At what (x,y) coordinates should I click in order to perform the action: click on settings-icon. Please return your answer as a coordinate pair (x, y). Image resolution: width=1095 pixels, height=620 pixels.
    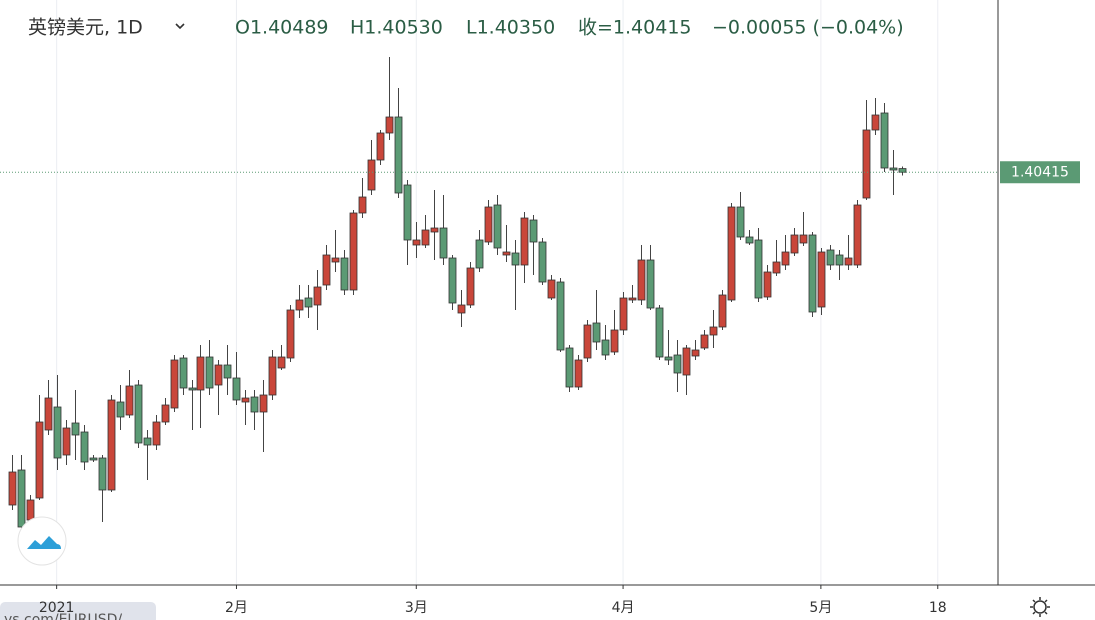
    Looking at the image, I should click on (1040, 607).